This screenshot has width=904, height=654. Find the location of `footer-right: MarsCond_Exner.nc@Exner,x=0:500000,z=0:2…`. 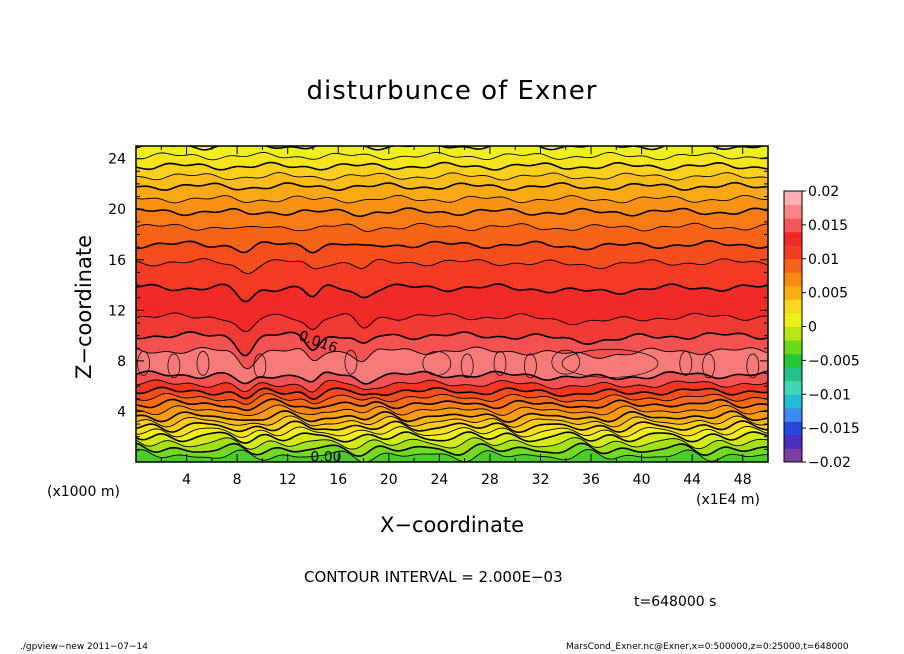

footer-right: MarsCond_Exner.nc@Exner,x=0:500000,z=0:2… is located at coordinates (707, 647).